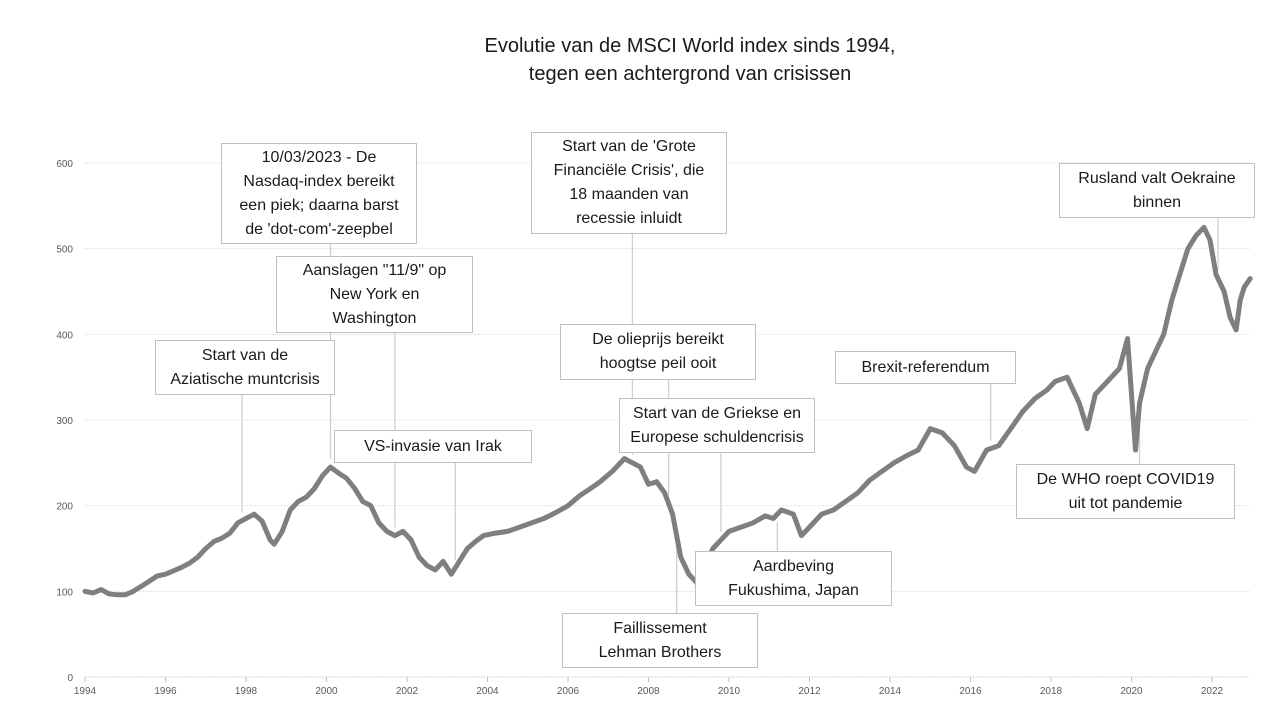  I want to click on y-tick-label: 300, so click(64, 421).